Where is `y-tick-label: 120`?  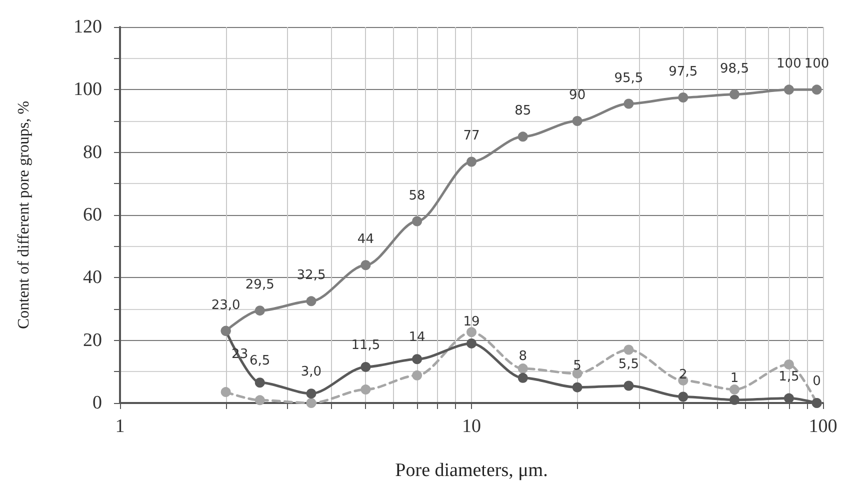
y-tick-label: 120 is located at coordinates (88, 27).